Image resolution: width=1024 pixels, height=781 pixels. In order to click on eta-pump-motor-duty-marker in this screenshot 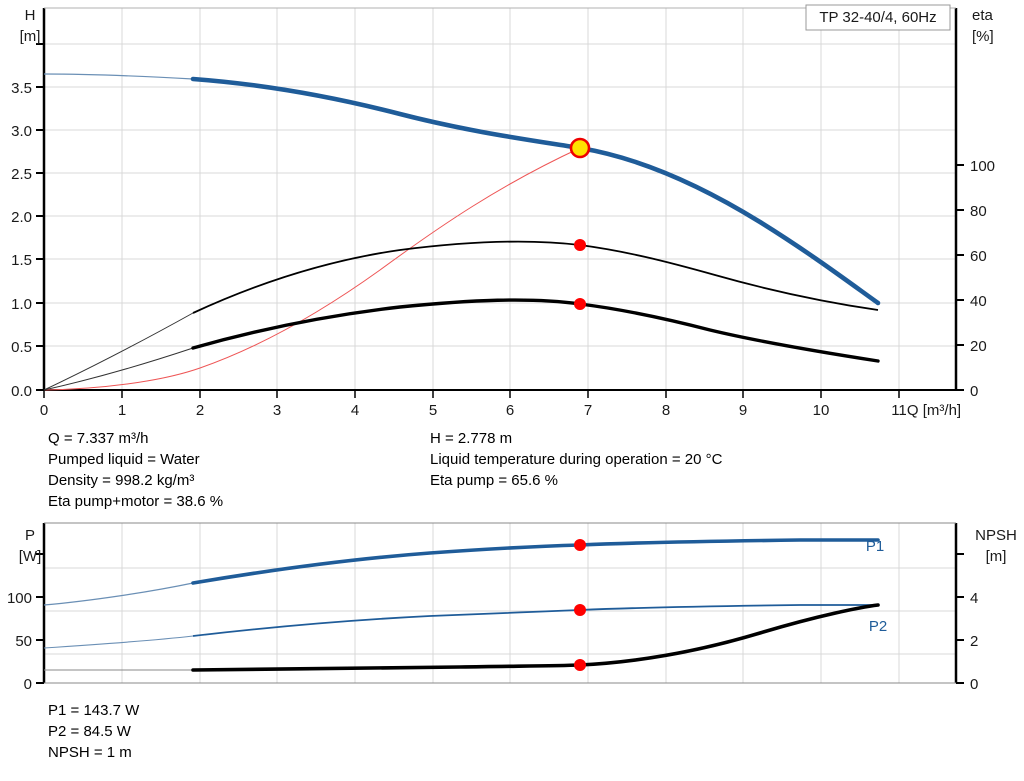, I will do `click(580, 304)`.